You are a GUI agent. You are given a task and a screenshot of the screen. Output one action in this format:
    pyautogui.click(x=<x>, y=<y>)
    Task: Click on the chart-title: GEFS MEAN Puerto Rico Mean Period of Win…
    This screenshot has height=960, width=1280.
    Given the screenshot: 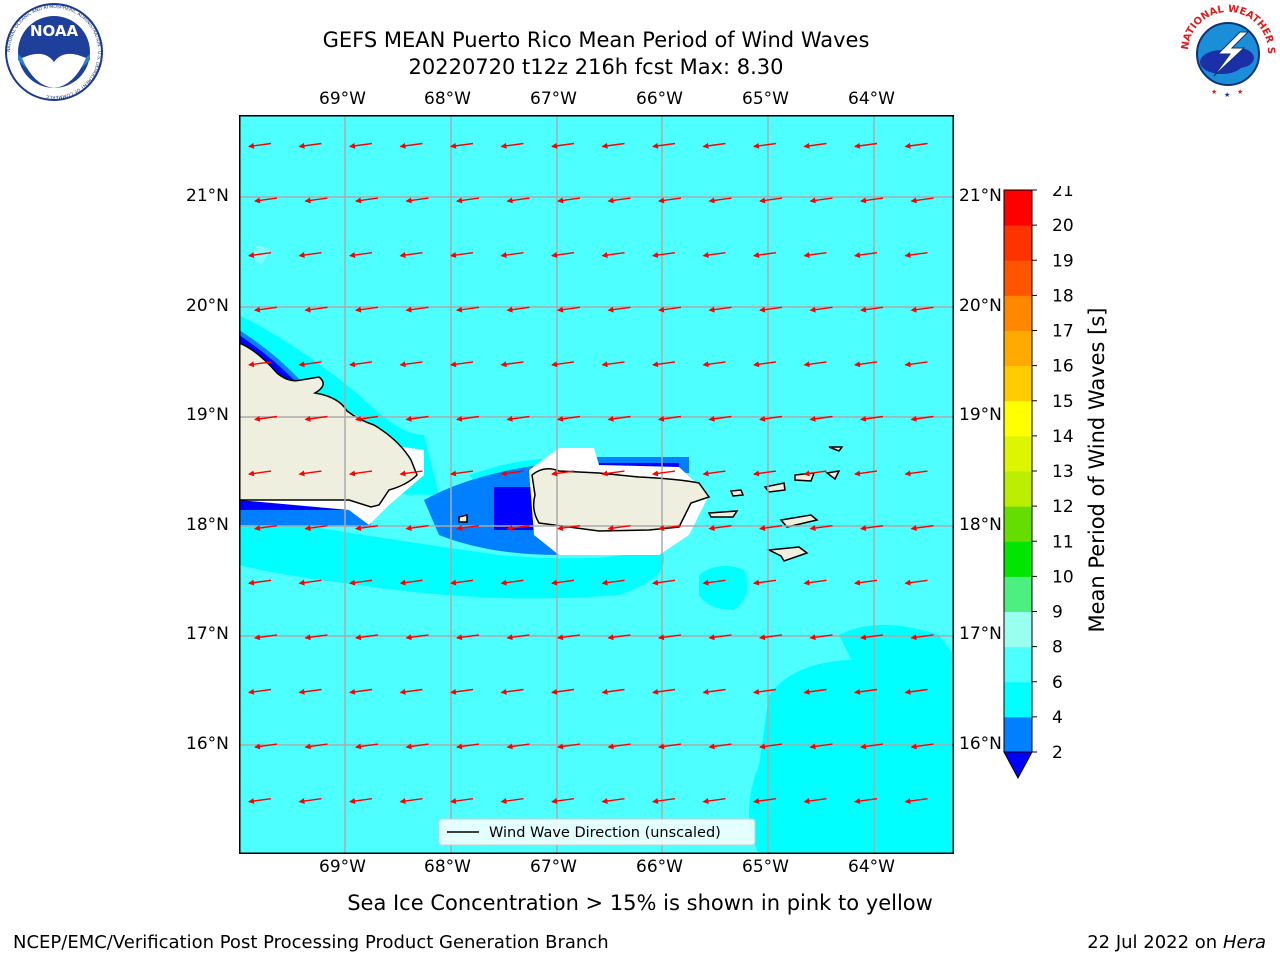 What is the action you would take?
    pyautogui.click(x=596, y=40)
    